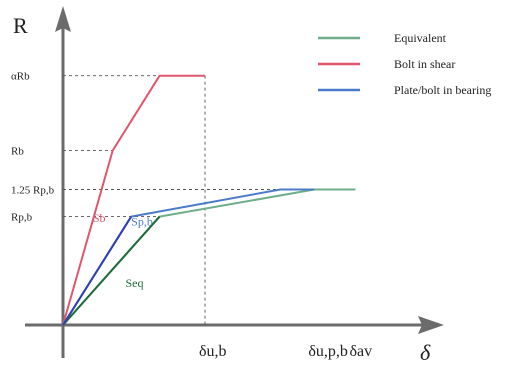 The width and height of the screenshot is (508, 367). Describe the element at coordinates (134, 283) in the screenshot. I see `annotation-seq: Seq` at that location.